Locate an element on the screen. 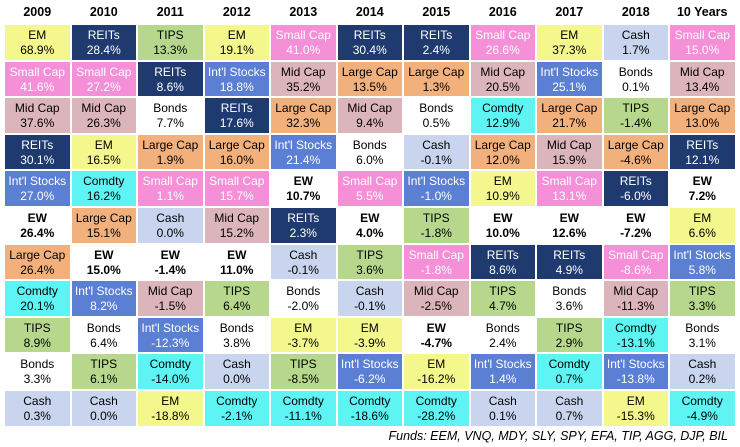  return-value: 26.6% is located at coordinates (502, 50).